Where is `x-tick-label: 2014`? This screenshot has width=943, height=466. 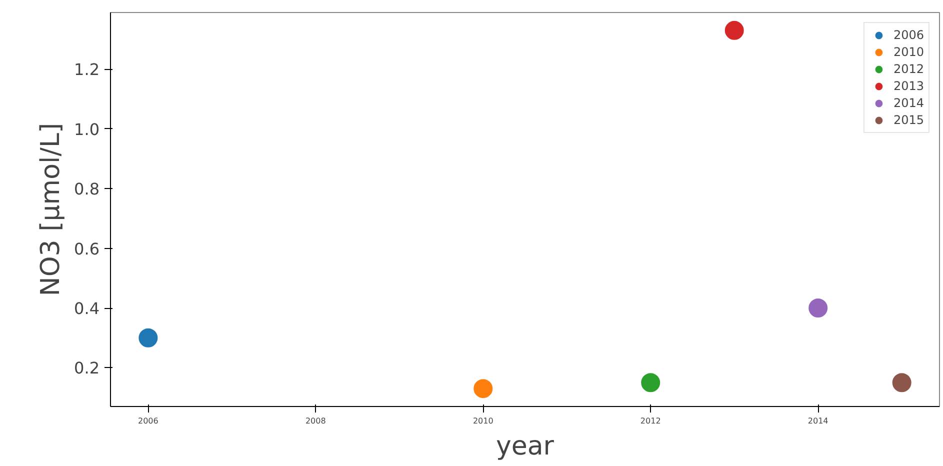
x-tick-label: 2014 is located at coordinates (818, 421).